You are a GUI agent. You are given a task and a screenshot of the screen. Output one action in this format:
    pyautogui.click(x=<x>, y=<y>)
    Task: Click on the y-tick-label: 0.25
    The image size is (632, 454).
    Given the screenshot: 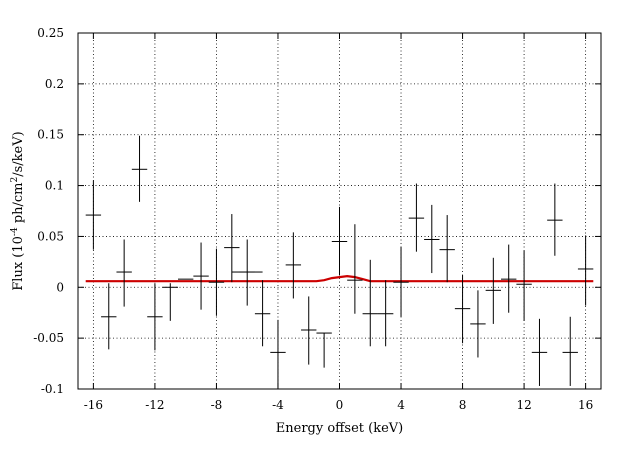 What is the action you would take?
    pyautogui.click(x=50, y=33)
    